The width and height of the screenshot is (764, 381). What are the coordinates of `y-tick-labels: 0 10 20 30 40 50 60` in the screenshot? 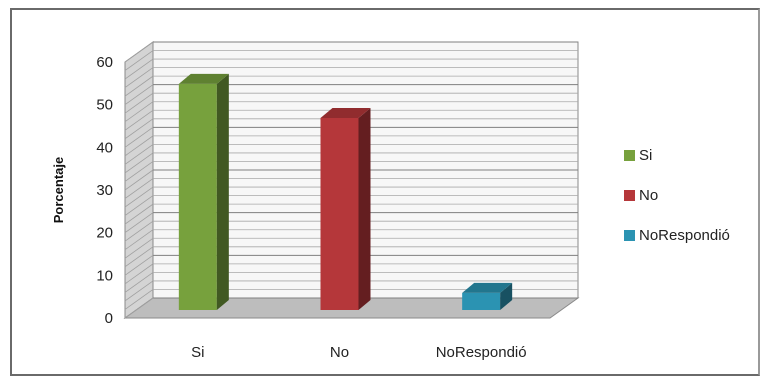 It's located at (104, 190).